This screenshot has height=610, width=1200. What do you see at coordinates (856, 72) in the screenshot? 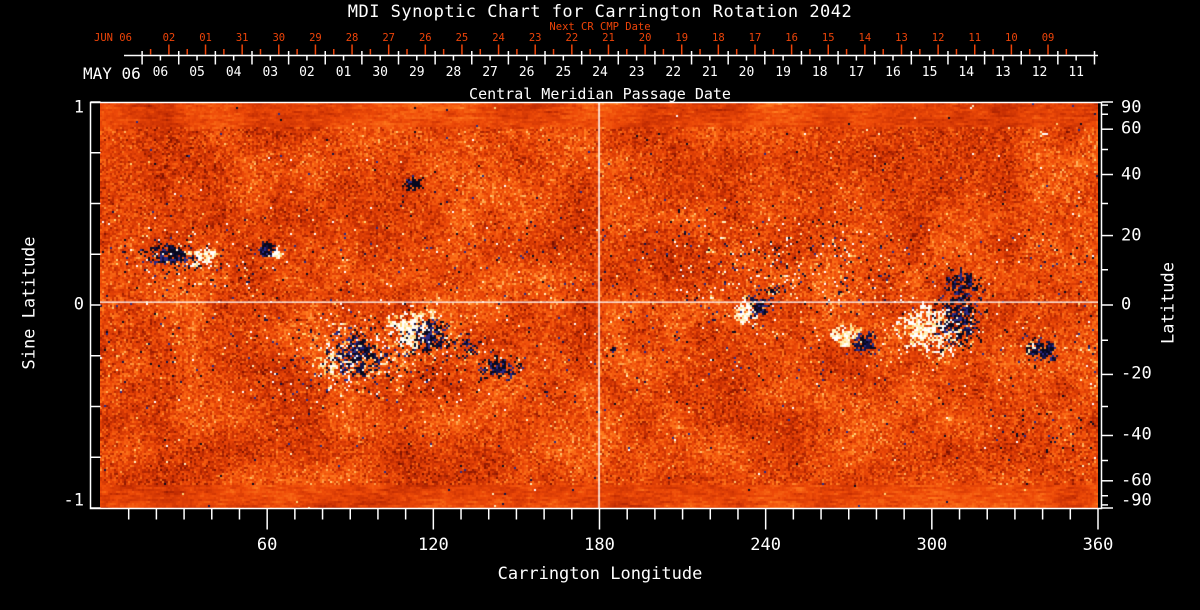
I see `cmp-date-label: 17` at bounding box center [856, 72].